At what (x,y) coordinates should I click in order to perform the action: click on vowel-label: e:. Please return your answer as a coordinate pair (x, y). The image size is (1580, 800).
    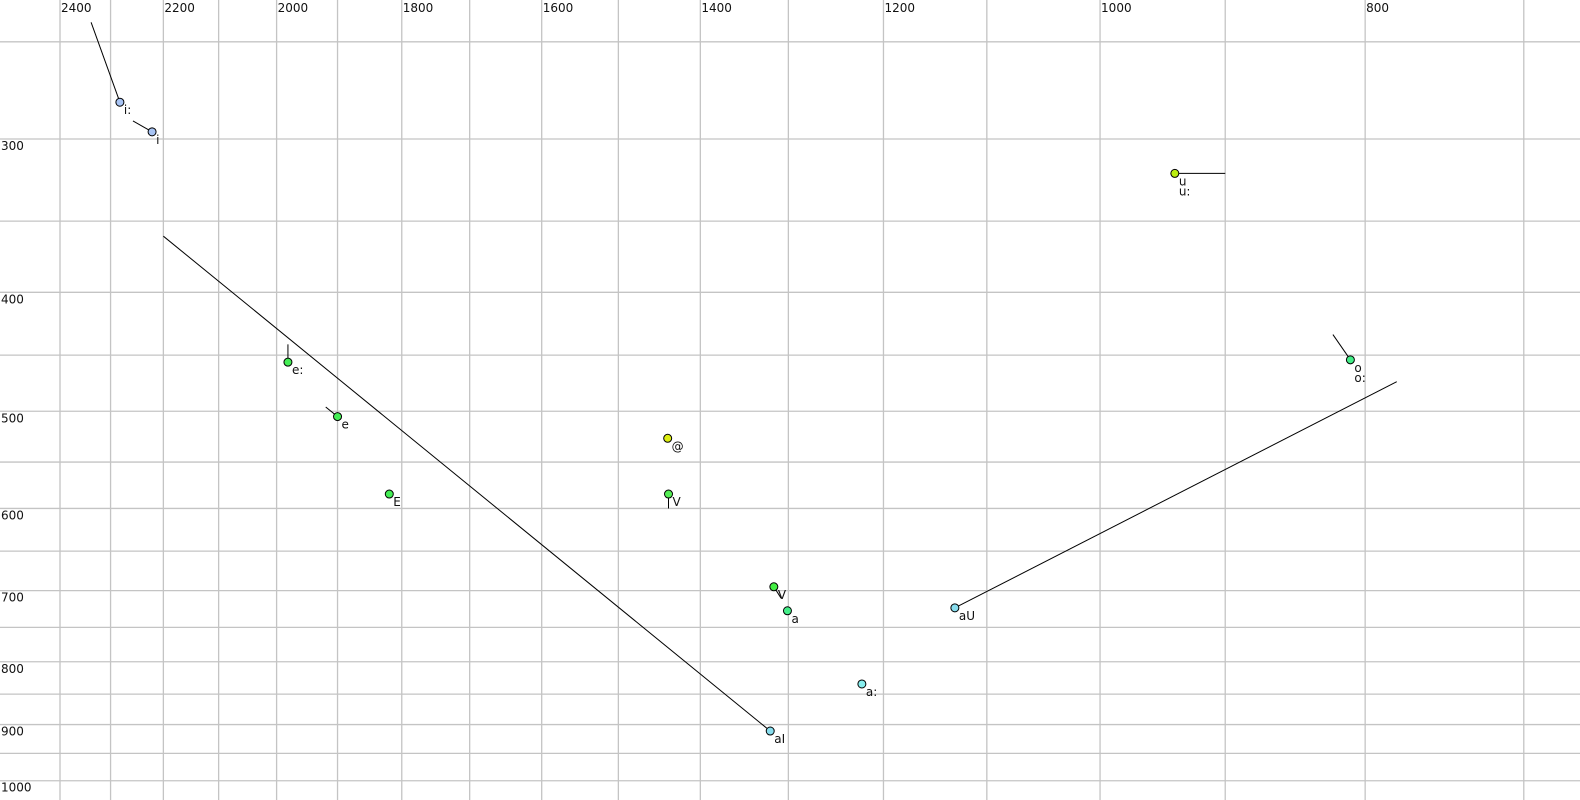
    Looking at the image, I should click on (297, 370).